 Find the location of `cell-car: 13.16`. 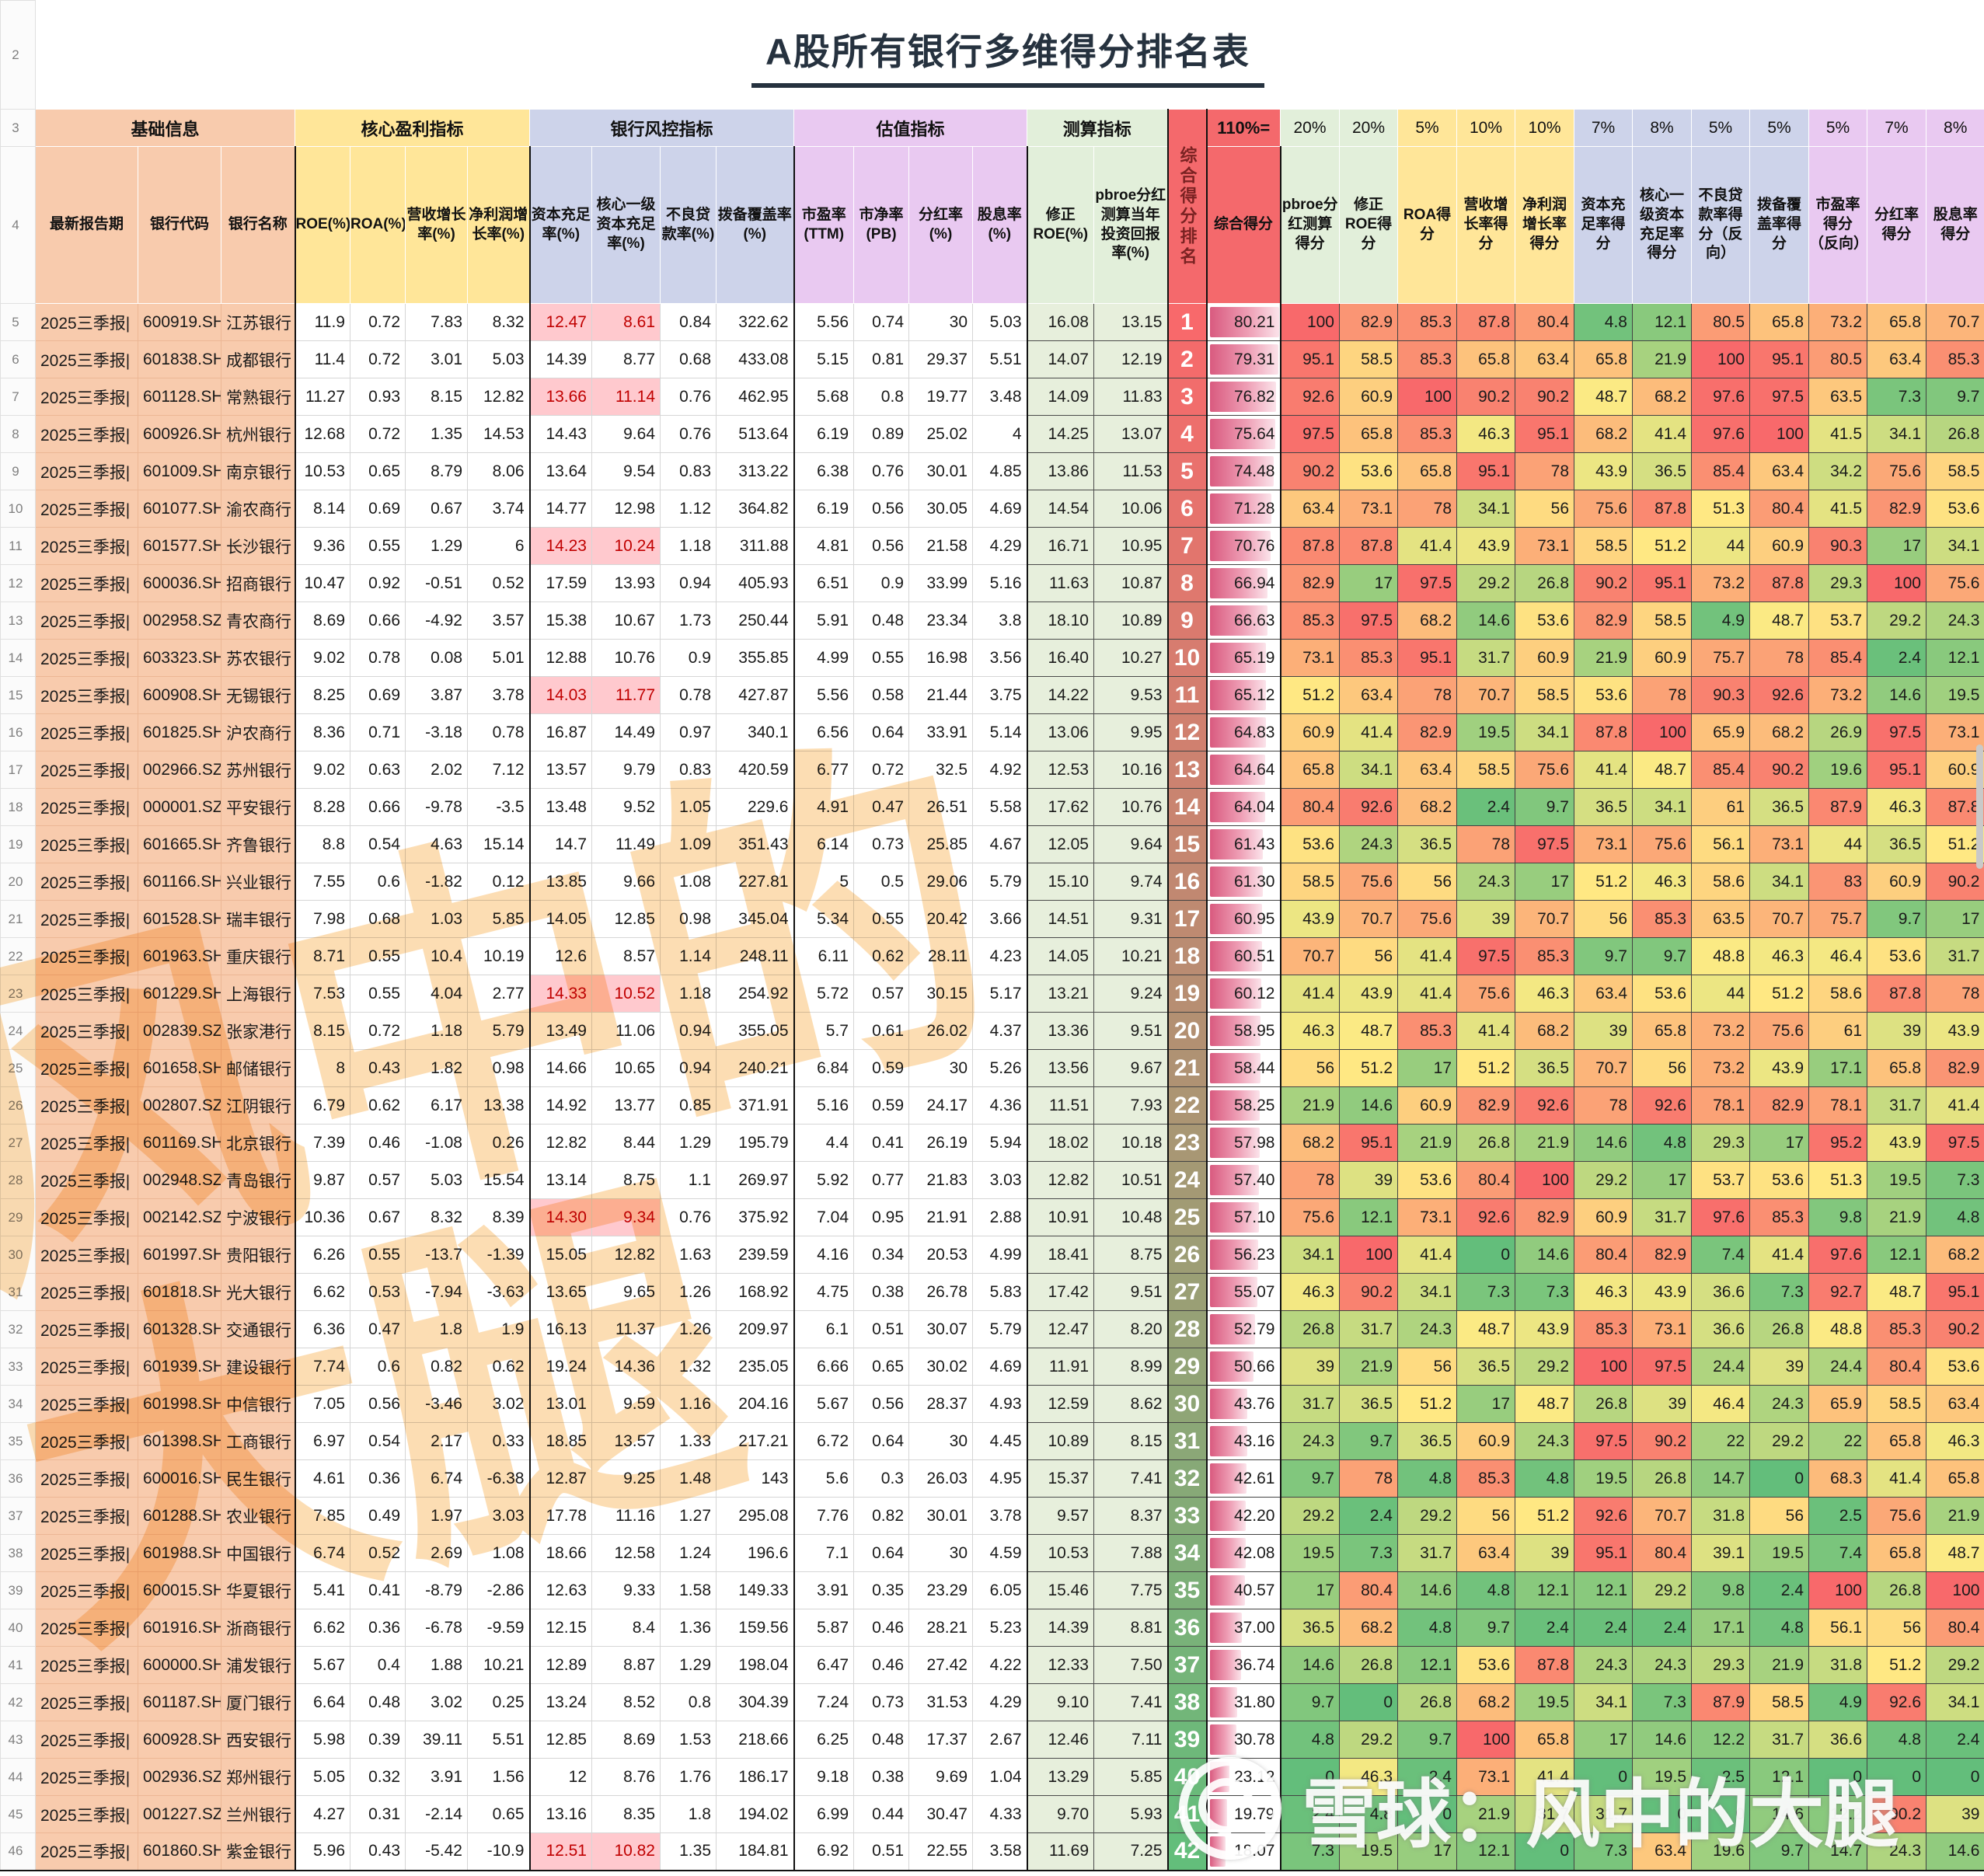

cell-car: 13.16 is located at coordinates (560, 1814).